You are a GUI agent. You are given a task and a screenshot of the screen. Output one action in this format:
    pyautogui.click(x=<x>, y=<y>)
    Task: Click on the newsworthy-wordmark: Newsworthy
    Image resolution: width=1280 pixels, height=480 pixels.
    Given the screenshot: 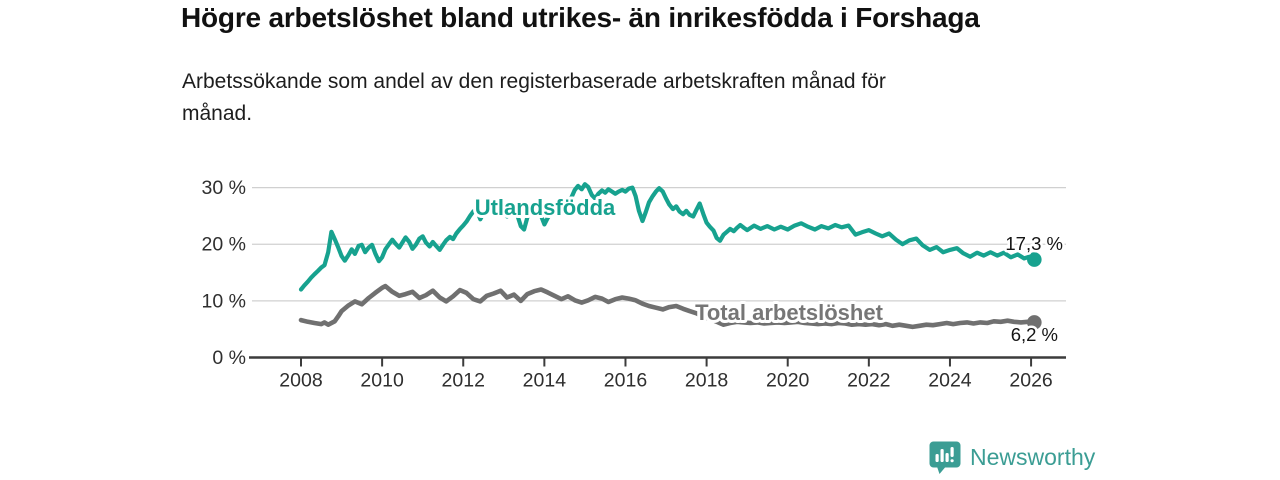 What is the action you would take?
    pyautogui.click(x=1033, y=457)
    